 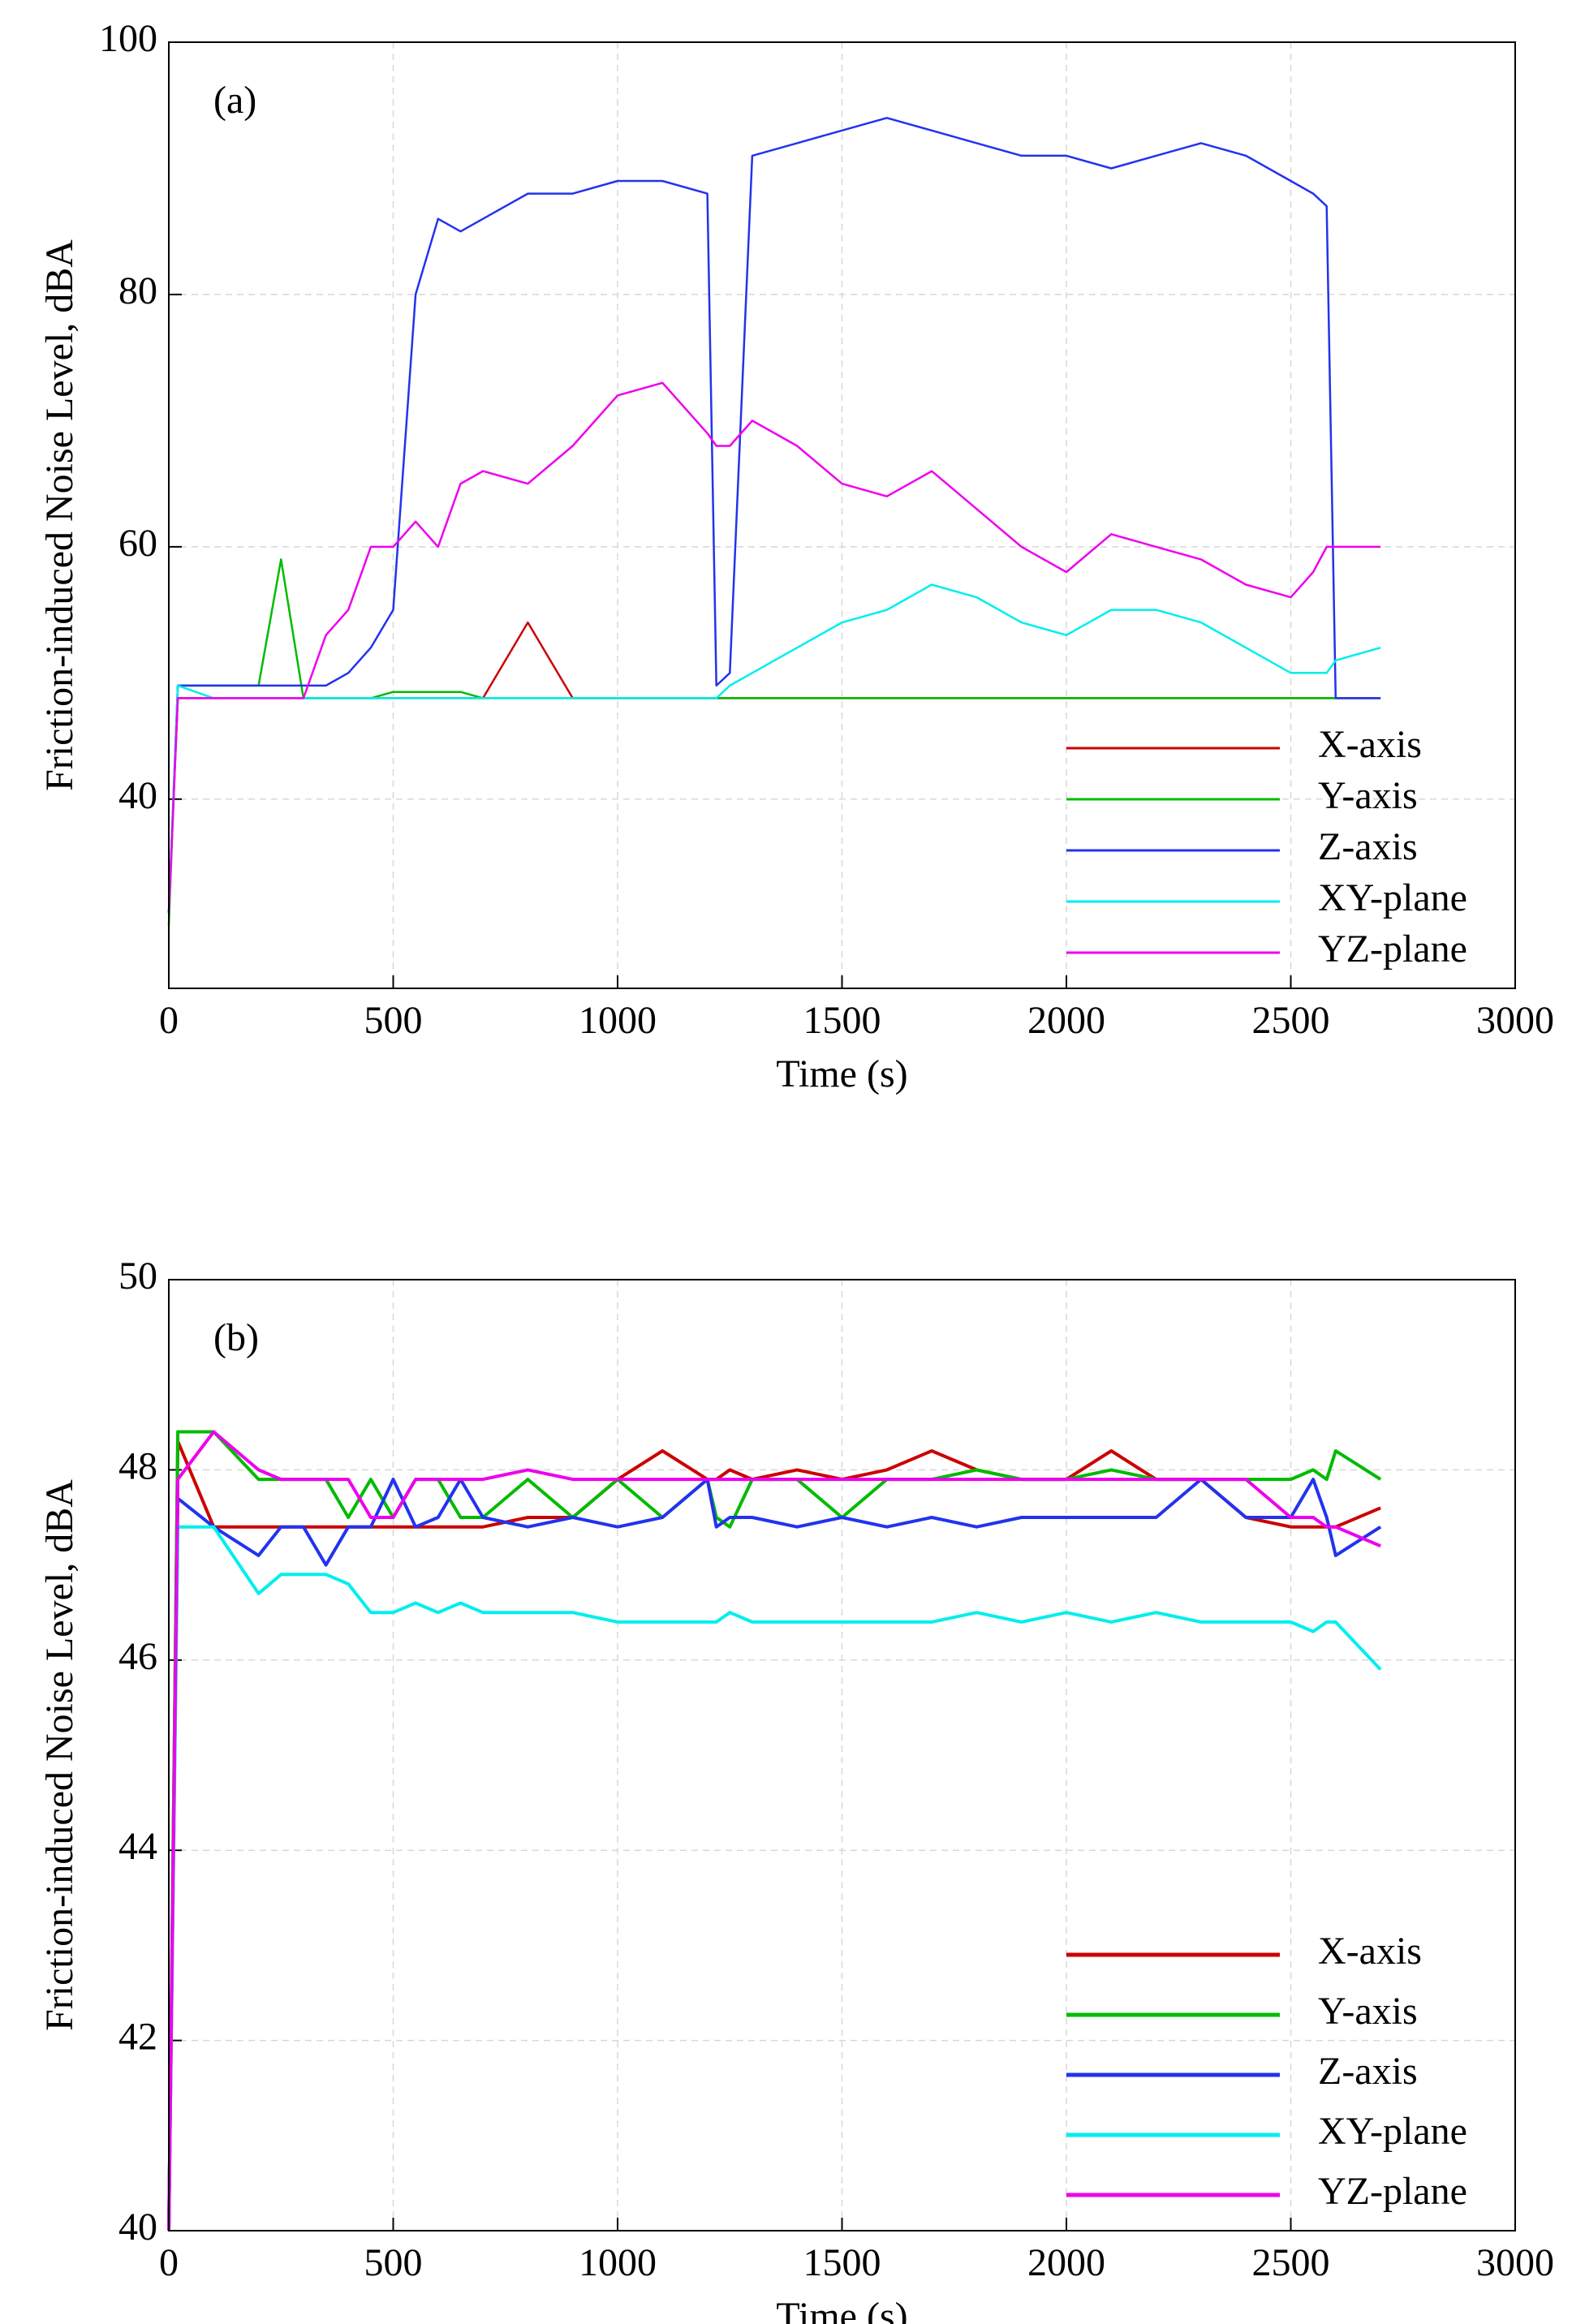 I want to click on data-line, so click(x=774, y=748).